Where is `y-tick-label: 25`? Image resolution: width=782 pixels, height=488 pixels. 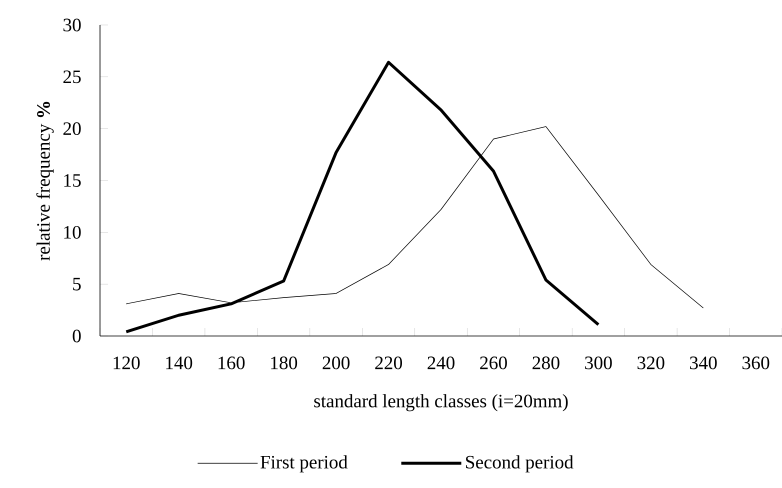
y-tick-label: 25 is located at coordinates (72, 77).